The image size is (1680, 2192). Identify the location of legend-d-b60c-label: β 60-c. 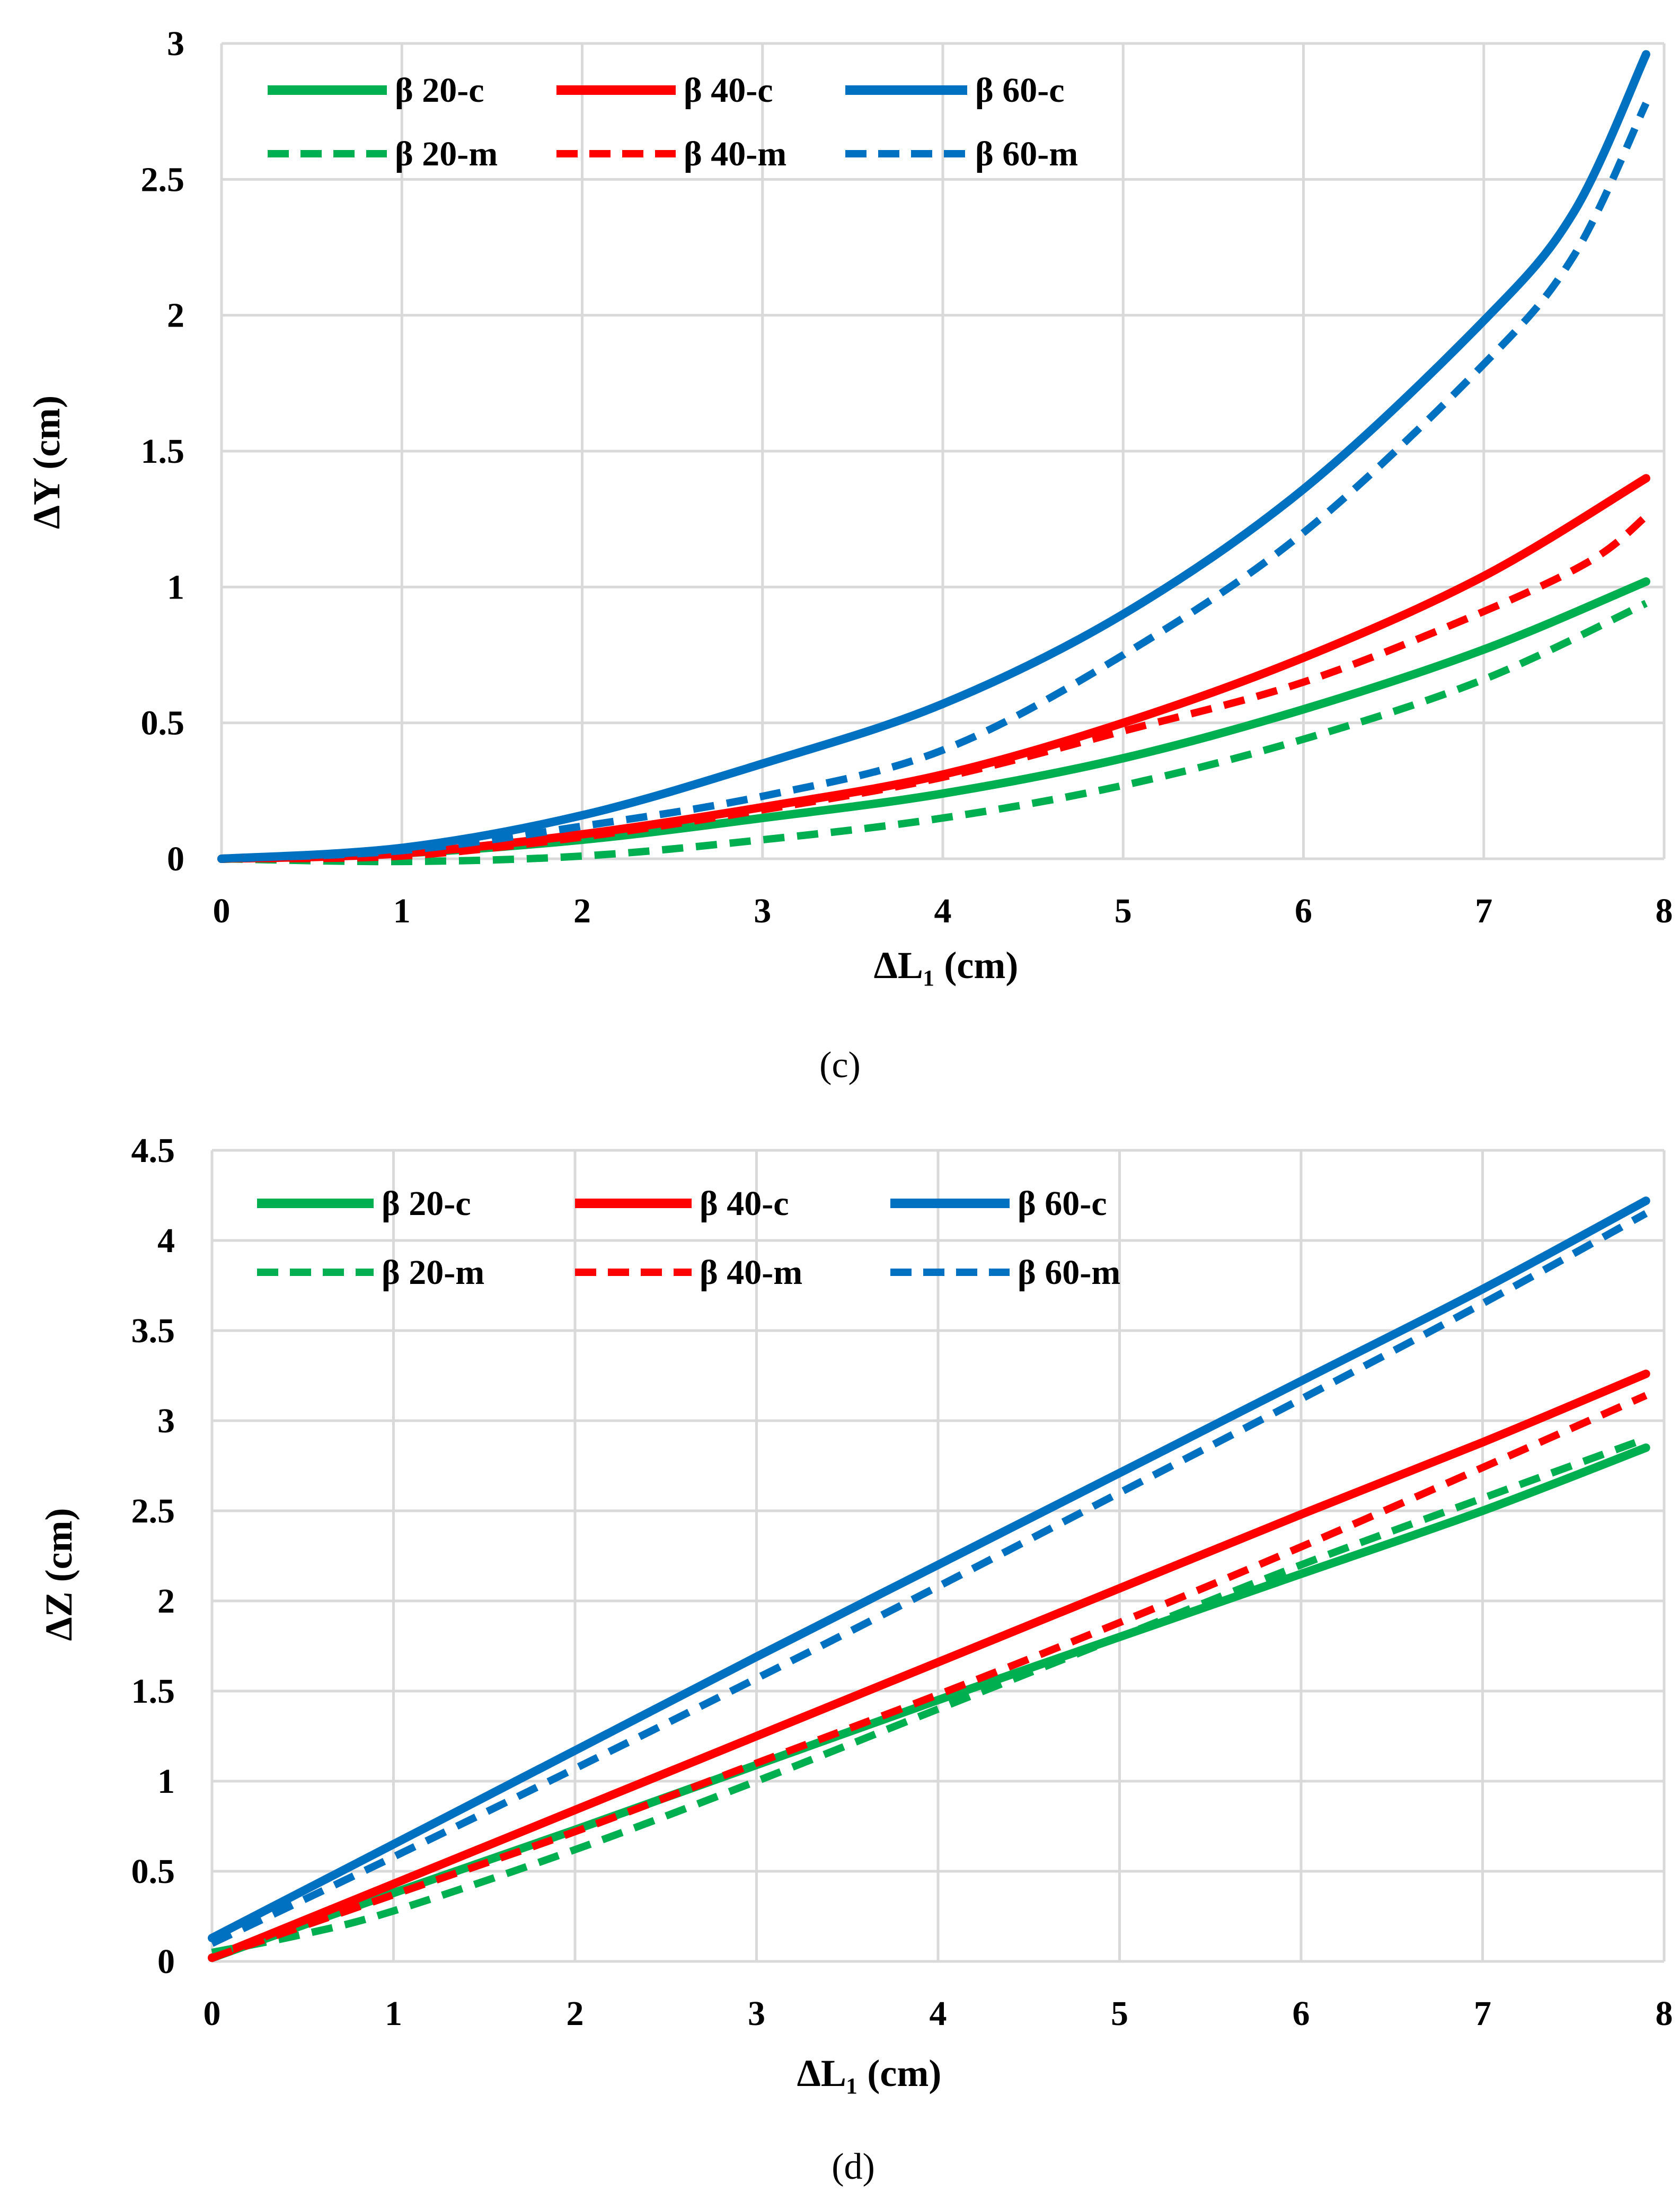
(1062, 1203).